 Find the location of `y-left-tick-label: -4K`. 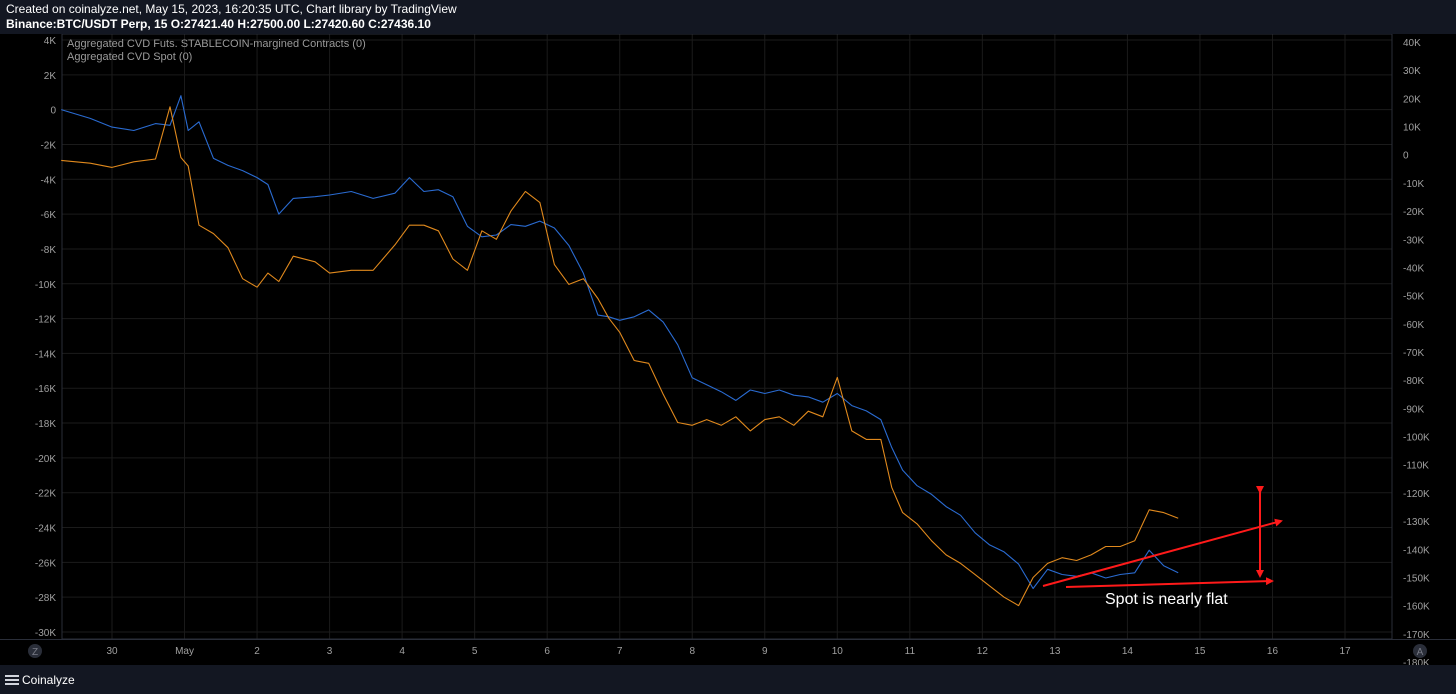

y-left-tick-label: -4K is located at coordinates (48, 180).